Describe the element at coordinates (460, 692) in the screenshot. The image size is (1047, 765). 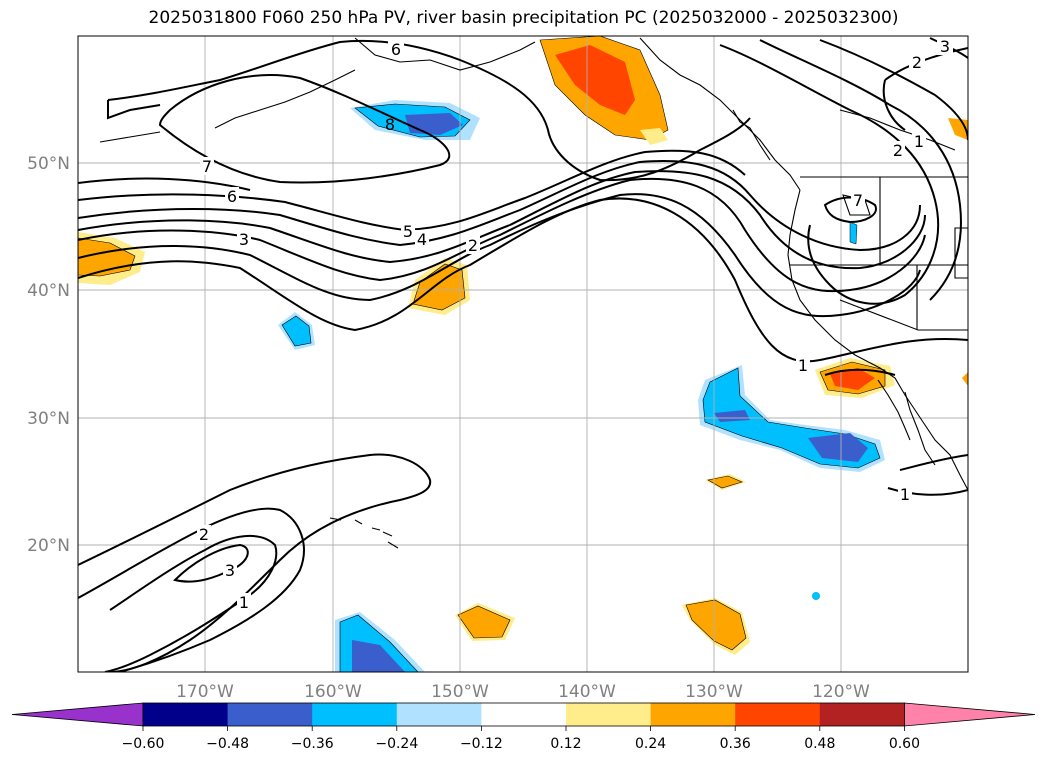
I see `lon-label: 150°W` at that location.